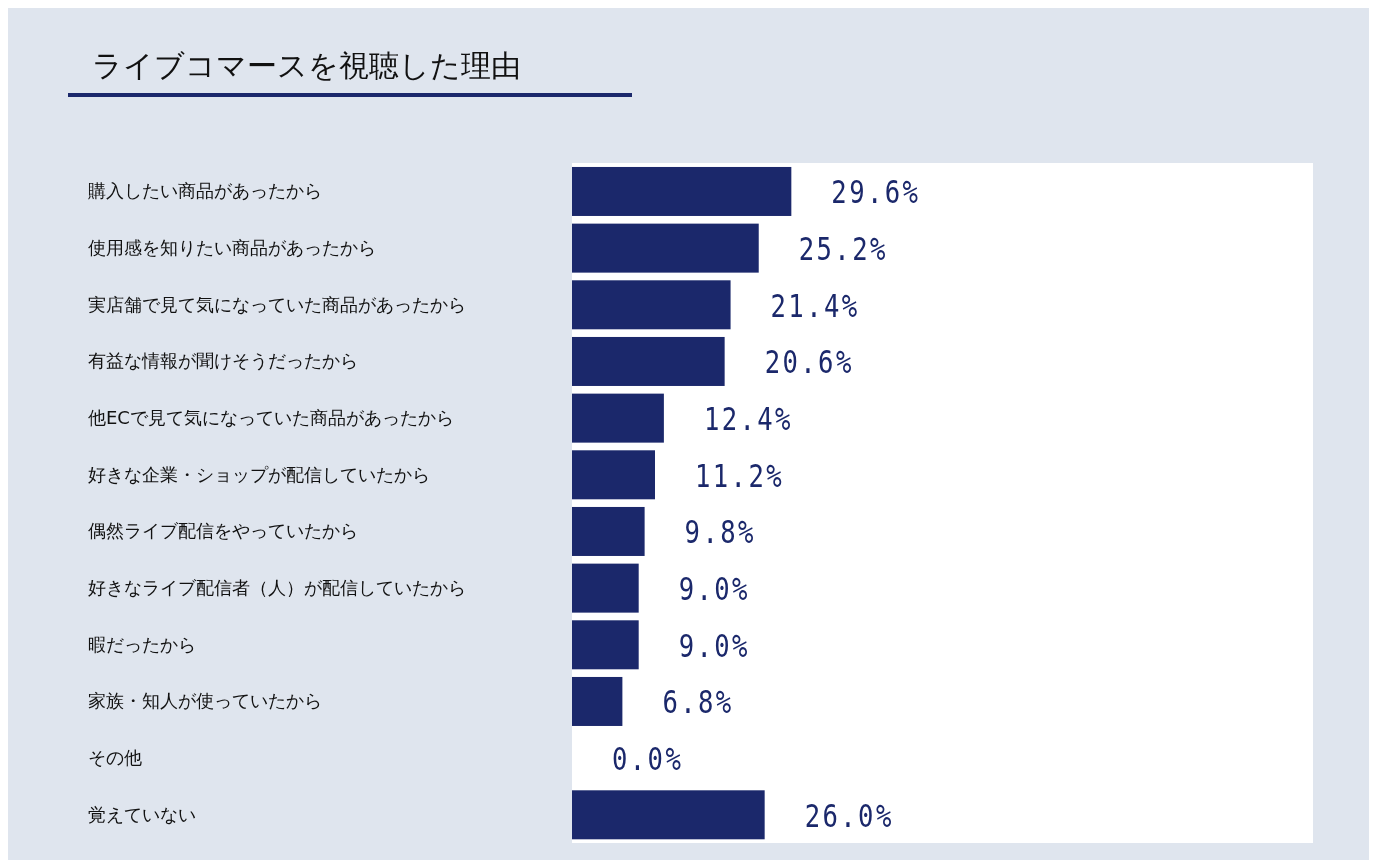  What do you see at coordinates (223, 531) in the screenshot?
I see `y-tick-label: 偶然ライブ配信をやっていたから` at bounding box center [223, 531].